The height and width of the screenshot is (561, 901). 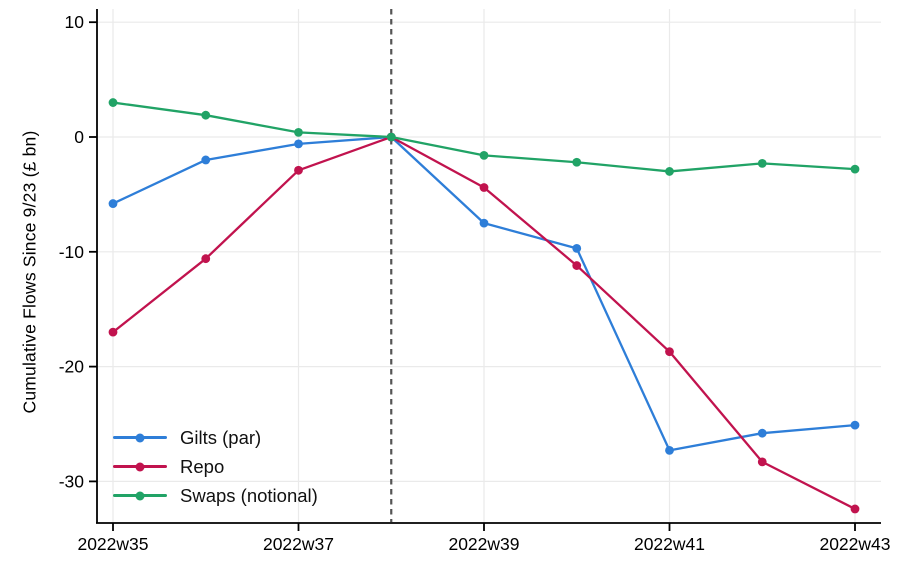 I want to click on point-swaps-2022w43, so click(x=855, y=169).